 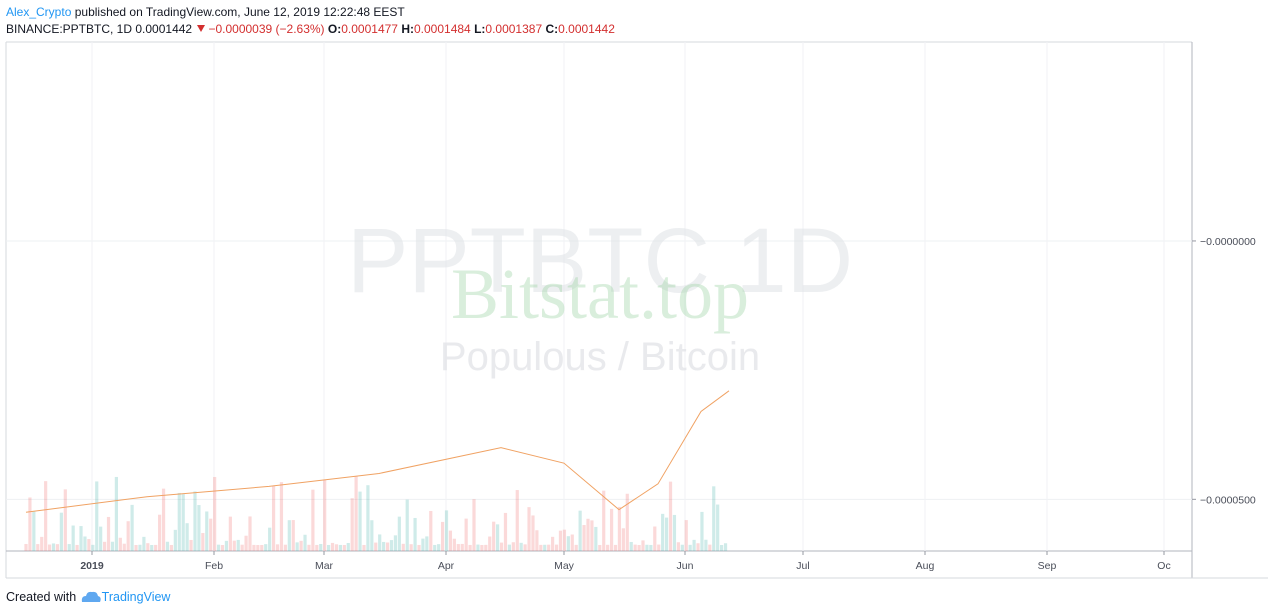 I want to click on close-label: C:, so click(x=552, y=29).